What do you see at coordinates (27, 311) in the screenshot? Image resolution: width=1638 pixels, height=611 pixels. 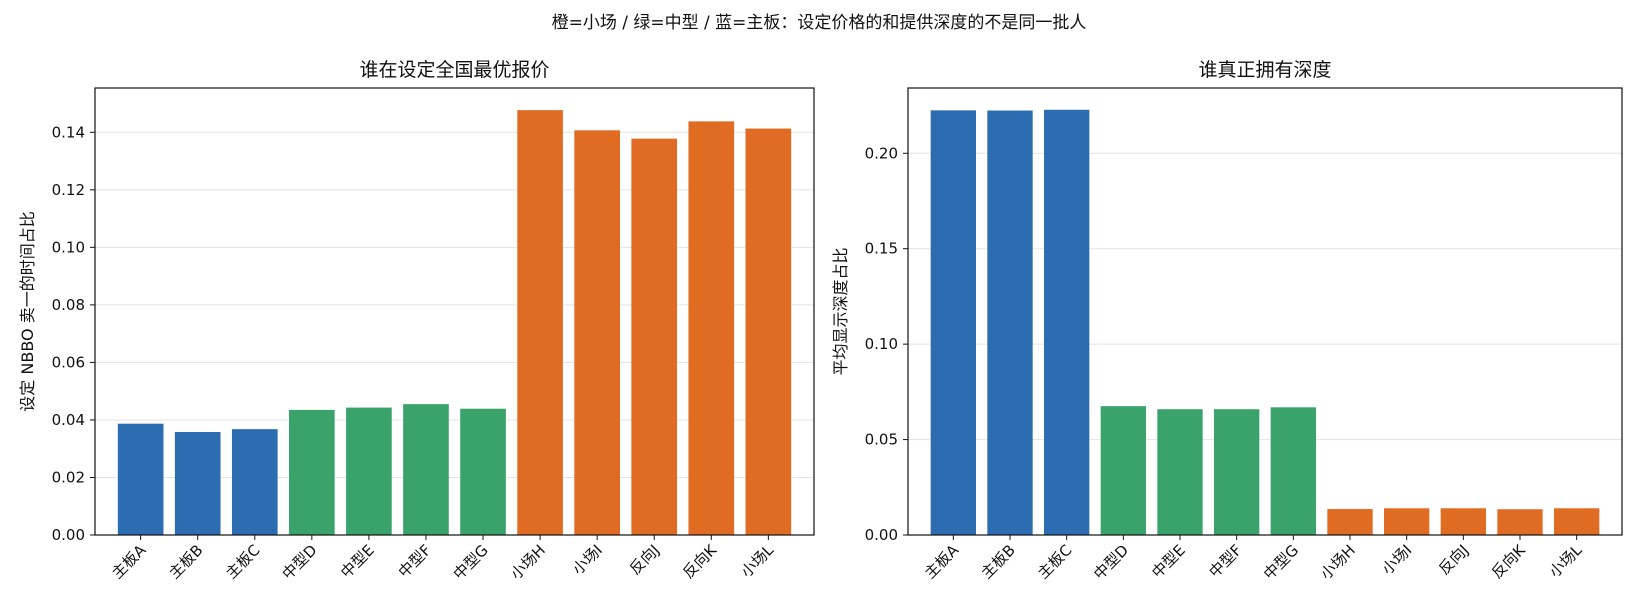 I see `y-axis-label: 设定 NBBO 卖一的时间占比` at bounding box center [27, 311].